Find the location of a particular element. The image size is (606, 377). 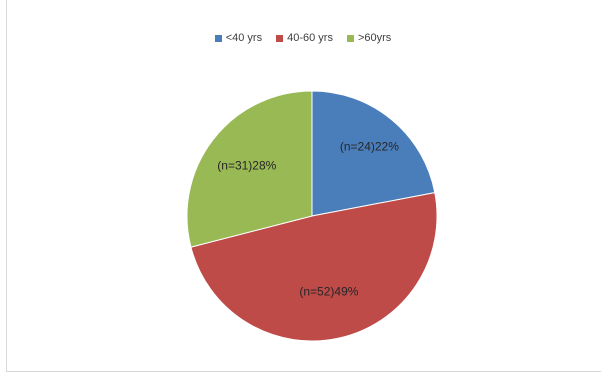

data-label-under-40: (n=24)22% is located at coordinates (369, 147).